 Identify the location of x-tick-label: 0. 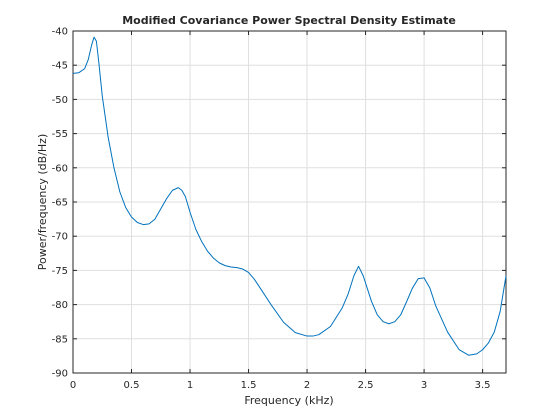
(73, 385).